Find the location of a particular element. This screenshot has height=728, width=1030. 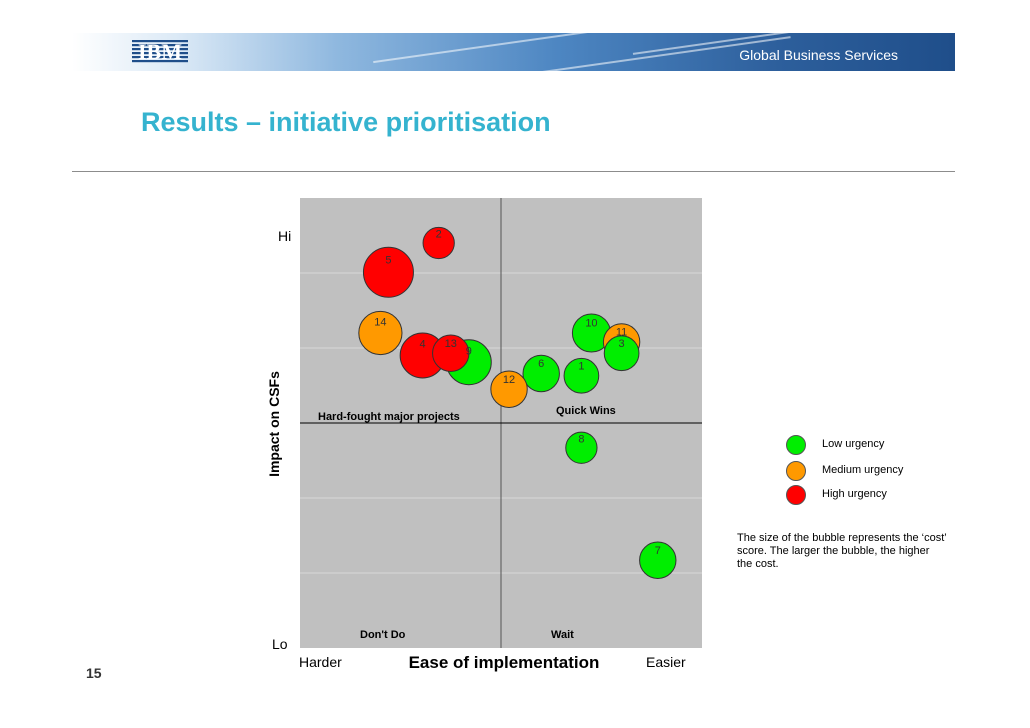

bubble-label: 6 is located at coordinates (541, 364).